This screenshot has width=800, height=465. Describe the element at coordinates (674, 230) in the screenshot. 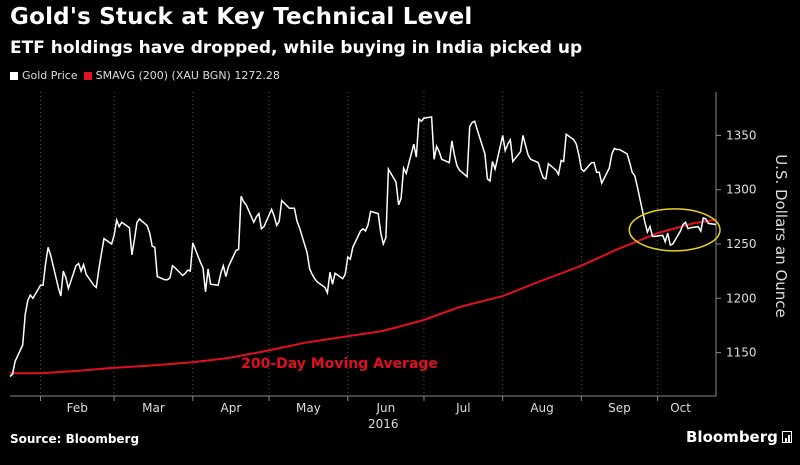

I see `highlight-circle` at that location.